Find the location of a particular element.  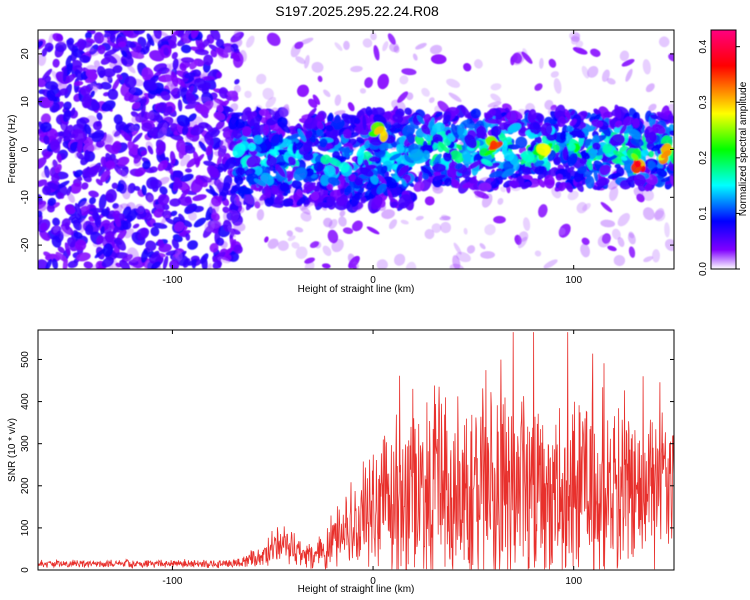

y-tick-label: 0 is located at coordinates (25, 149).